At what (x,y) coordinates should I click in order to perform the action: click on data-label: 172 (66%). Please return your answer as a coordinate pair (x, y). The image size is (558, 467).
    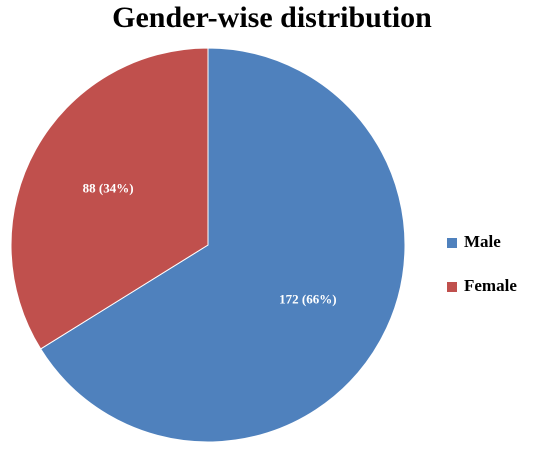
    Looking at the image, I should click on (307, 299).